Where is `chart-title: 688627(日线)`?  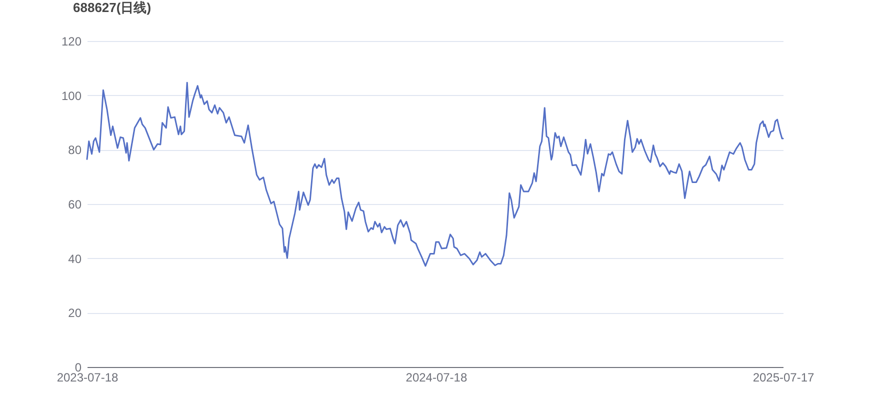 chart-title: 688627(日线) is located at coordinates (112, 7).